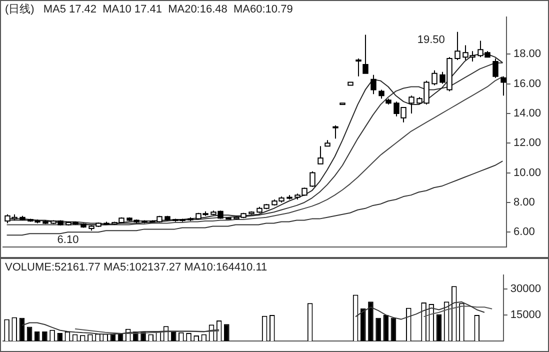  I want to click on y-tick-label: 15000, so click(526, 314).